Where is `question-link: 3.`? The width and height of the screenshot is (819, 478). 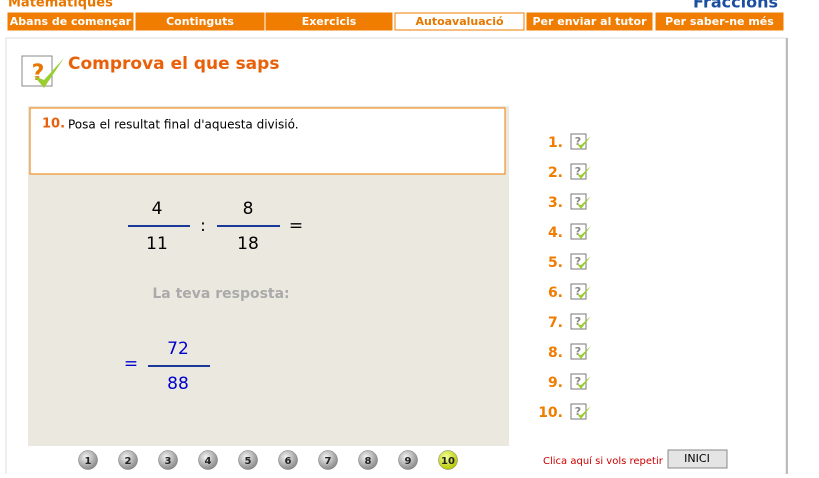
question-link: 3. is located at coordinates (555, 203).